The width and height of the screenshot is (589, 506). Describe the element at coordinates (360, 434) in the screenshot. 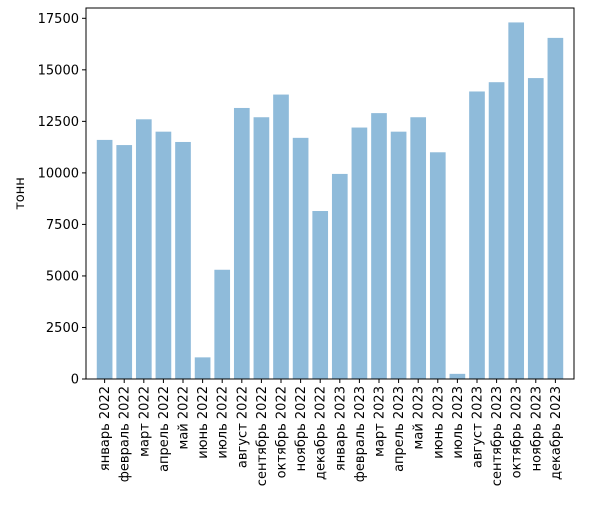

I see `x-tick-label: февраль 2023` at that location.